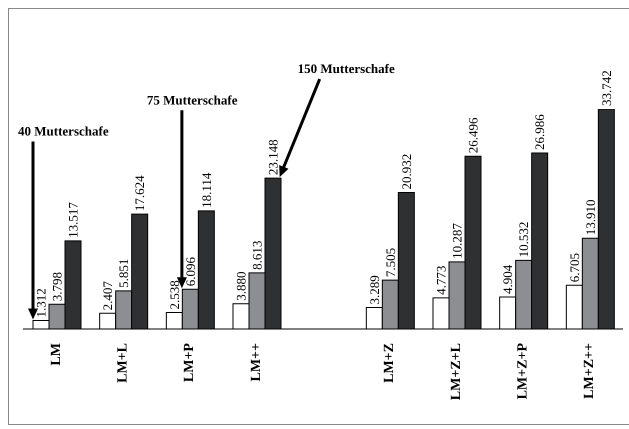 Image resolution: width=629 pixels, height=429 pixels. I want to click on data-label: 10.532, so click(524, 240).